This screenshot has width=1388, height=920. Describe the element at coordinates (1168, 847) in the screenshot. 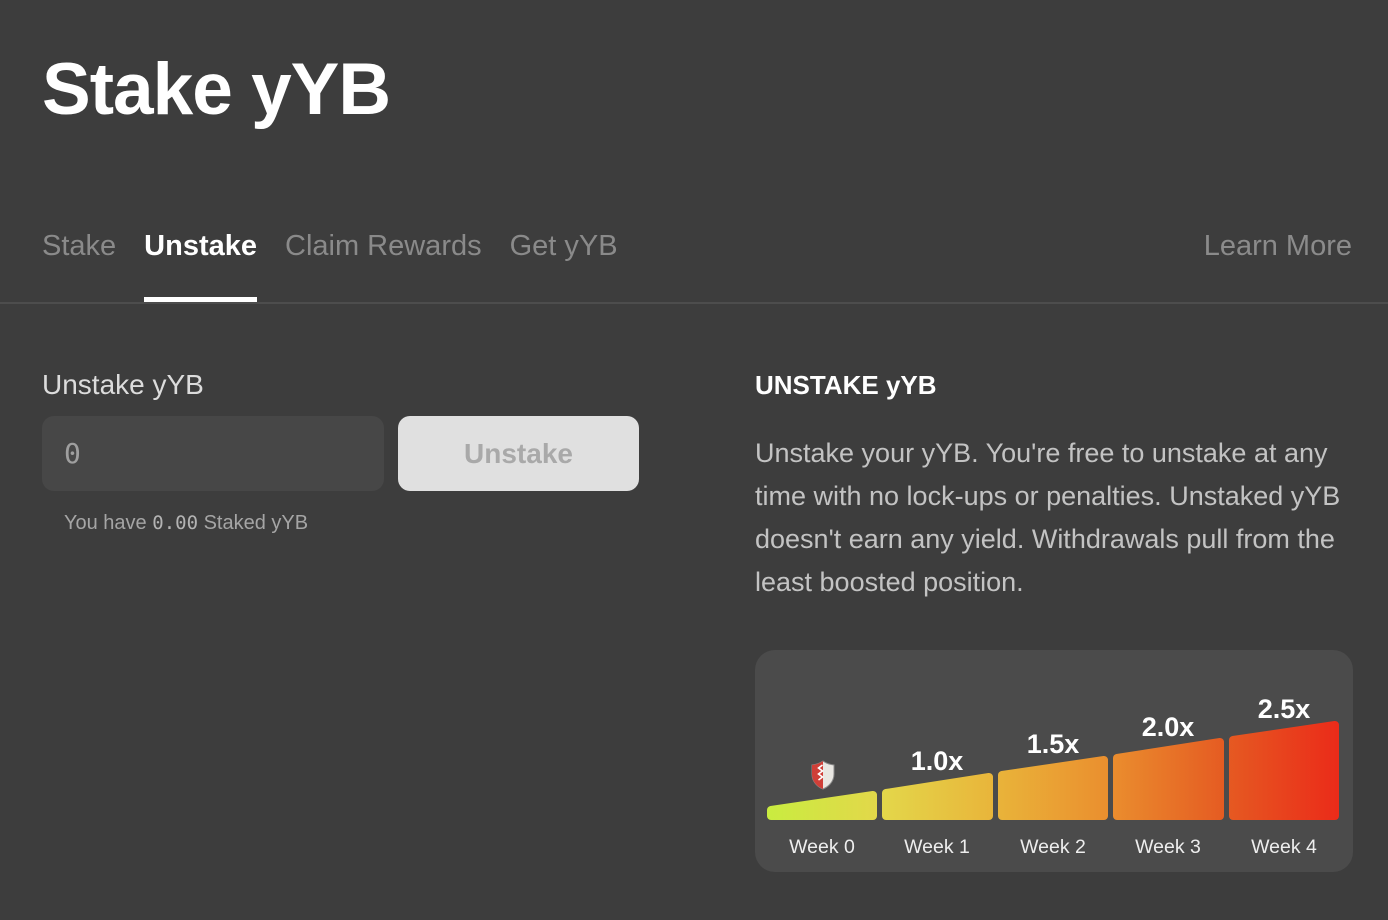

I see `axis-label-week-3: Week 3` at that location.